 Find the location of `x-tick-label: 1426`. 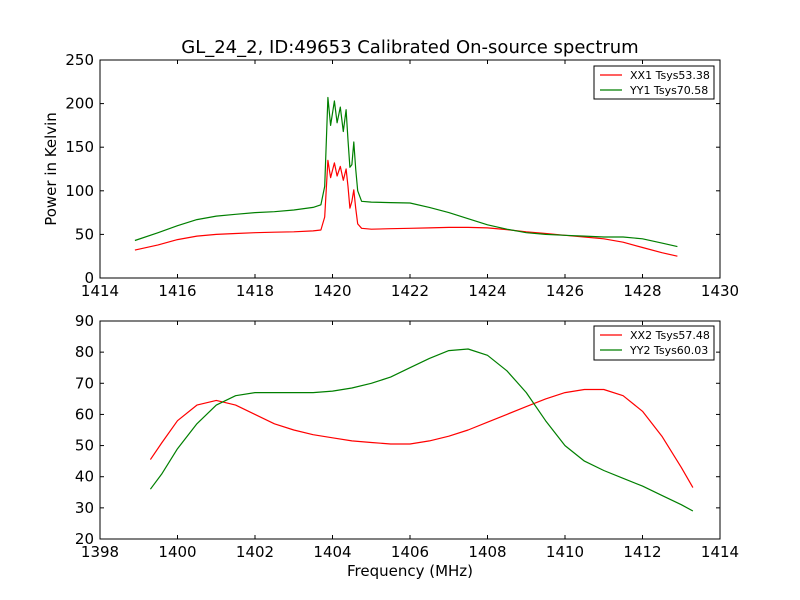

x-tick-label: 1426 is located at coordinates (565, 291).